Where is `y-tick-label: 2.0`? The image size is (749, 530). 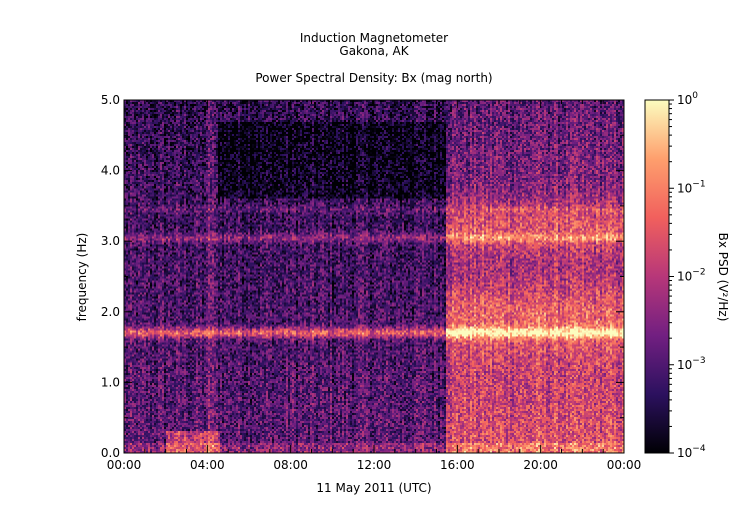
y-tick-label: 2.0 is located at coordinates (110, 312).